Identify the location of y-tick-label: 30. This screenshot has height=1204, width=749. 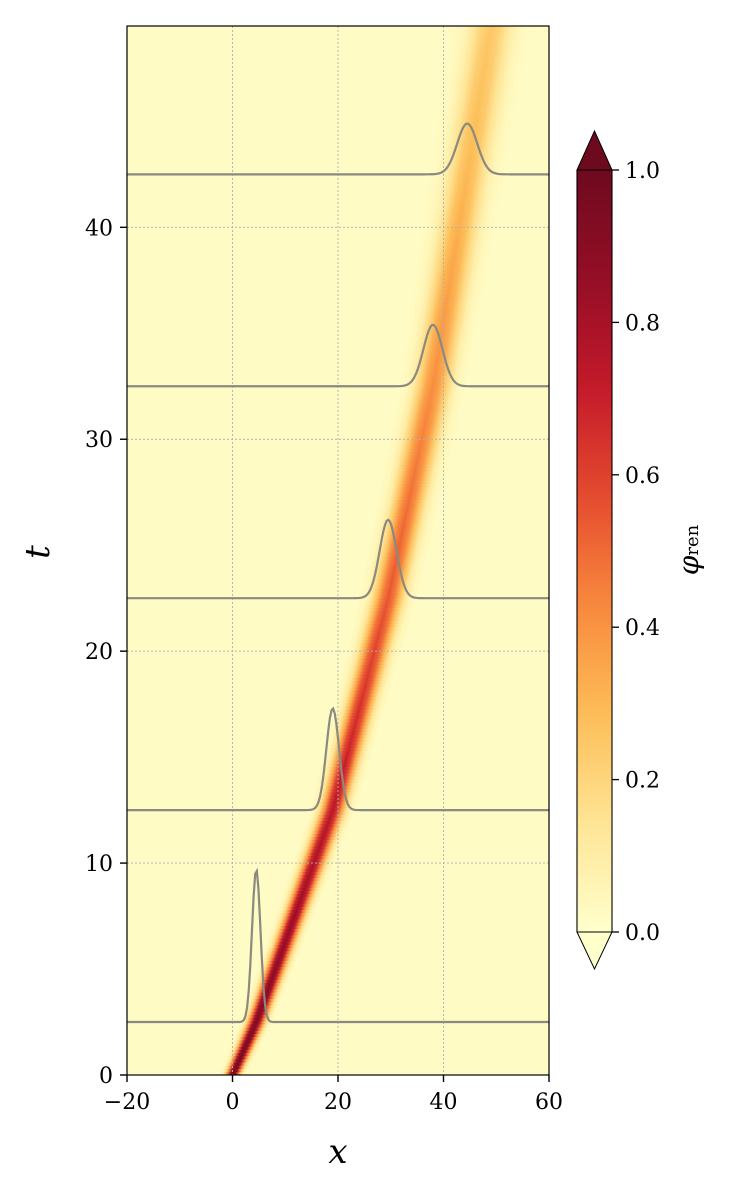
(99, 440).